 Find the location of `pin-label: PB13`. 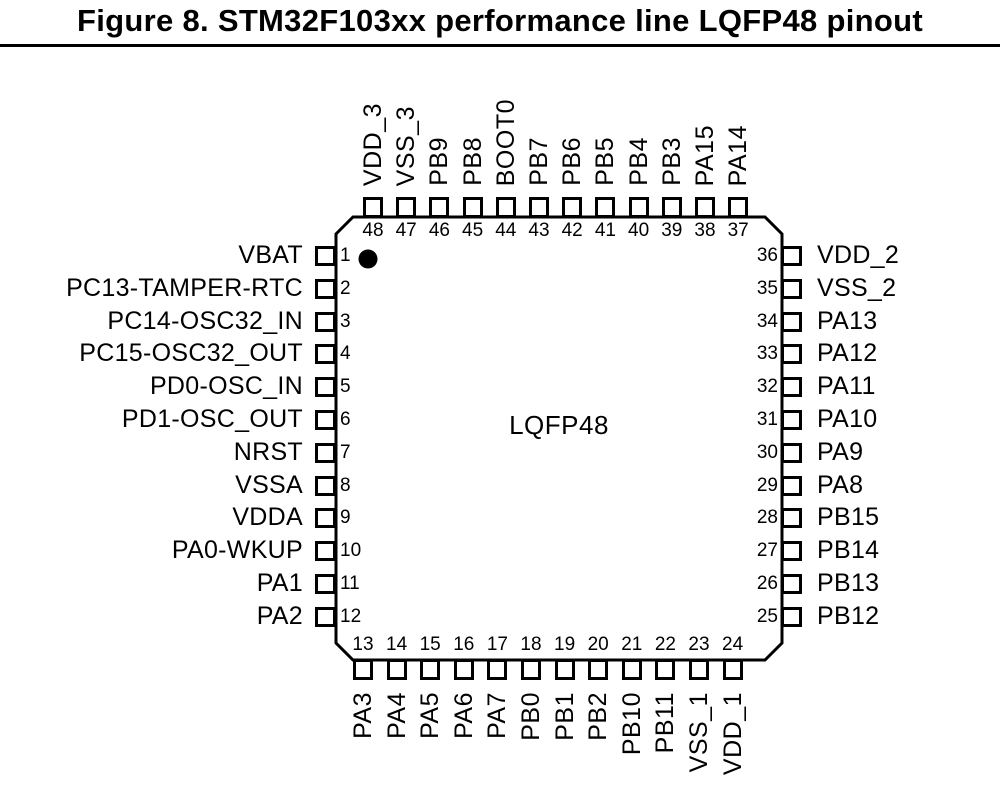

pin-label: PB13 is located at coordinates (848, 583).